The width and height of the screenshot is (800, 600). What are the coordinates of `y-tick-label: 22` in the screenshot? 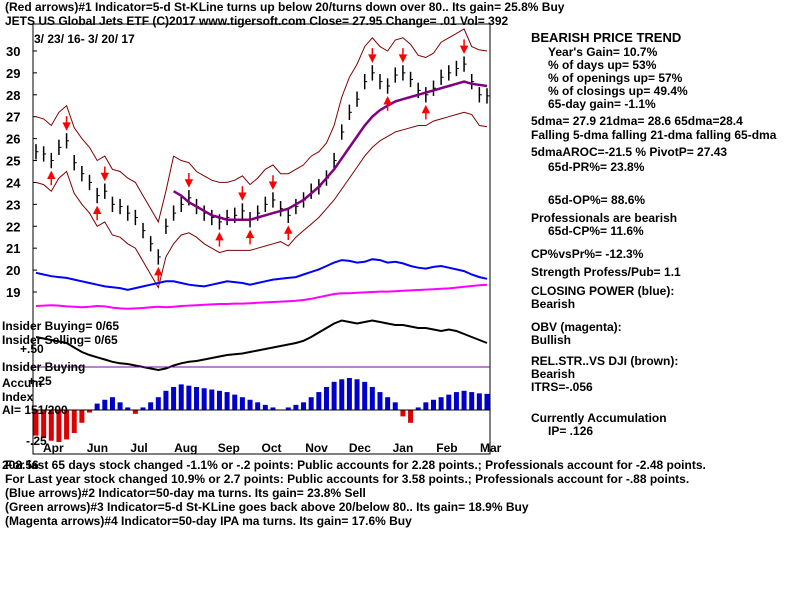 It's located at (13, 226).